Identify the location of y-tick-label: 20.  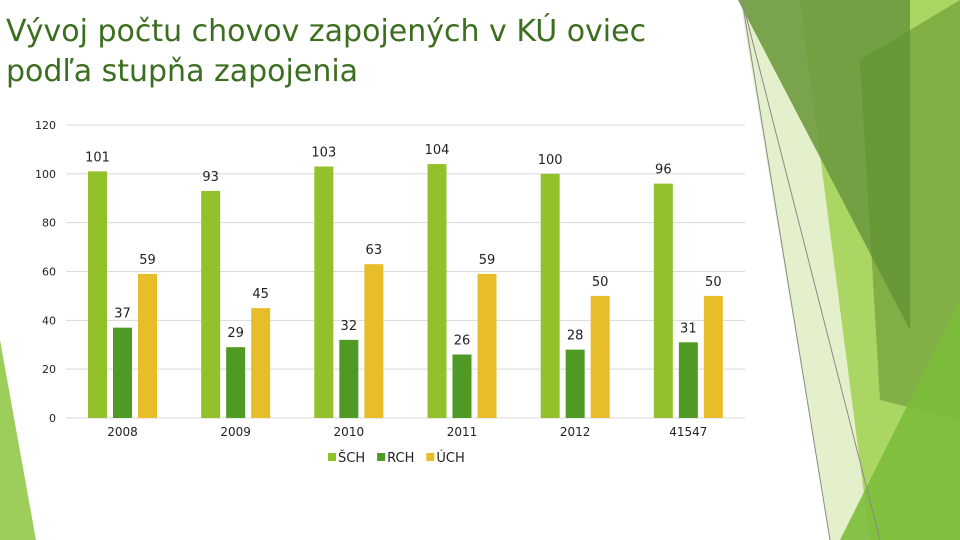
(49, 369).